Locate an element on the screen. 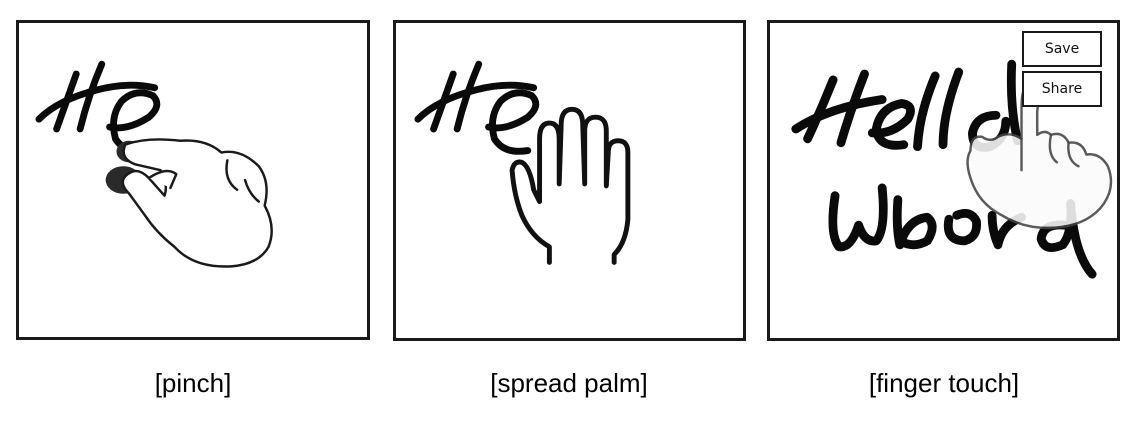 The image size is (1142, 422). handwriting-world is located at coordinates (962, 231).